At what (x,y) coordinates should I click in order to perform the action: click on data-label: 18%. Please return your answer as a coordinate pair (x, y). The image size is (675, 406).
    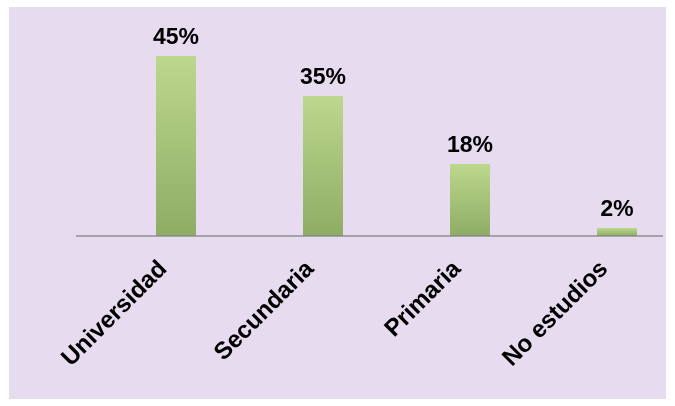
    Looking at the image, I should click on (470, 144).